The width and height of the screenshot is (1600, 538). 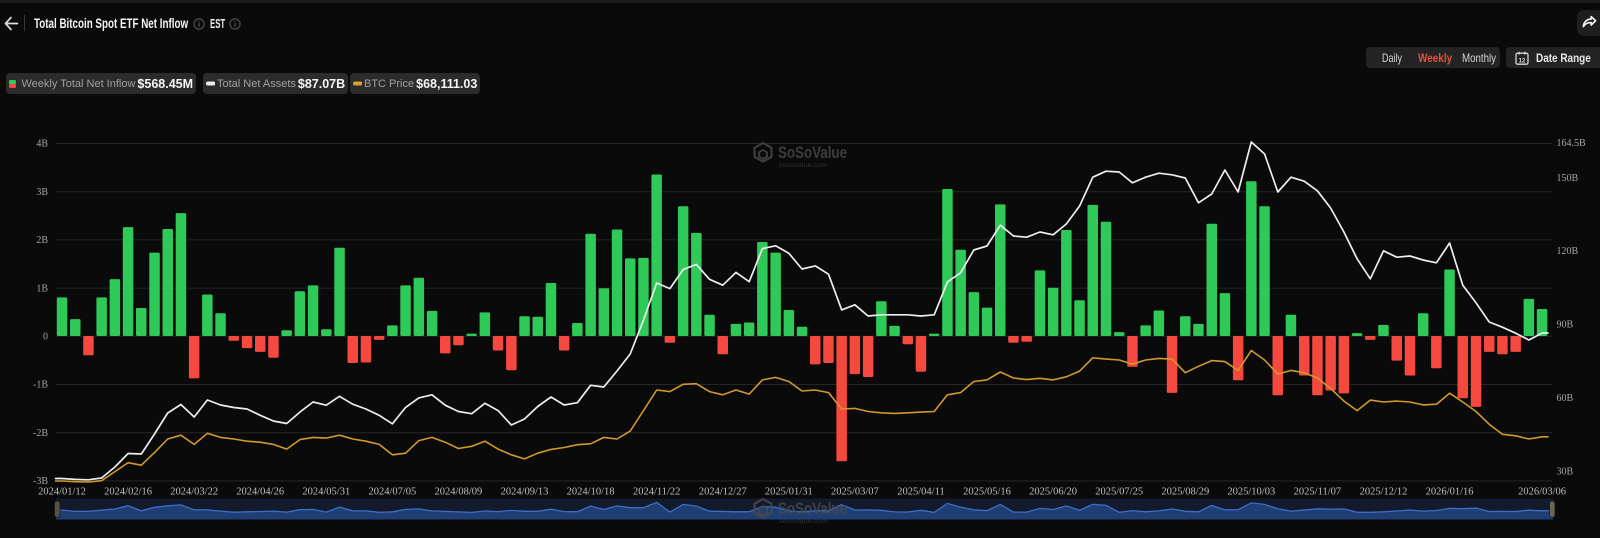 What do you see at coordinates (1185, 492) in the screenshot?
I see `svg-text: 2025/08/29` at bounding box center [1185, 492].